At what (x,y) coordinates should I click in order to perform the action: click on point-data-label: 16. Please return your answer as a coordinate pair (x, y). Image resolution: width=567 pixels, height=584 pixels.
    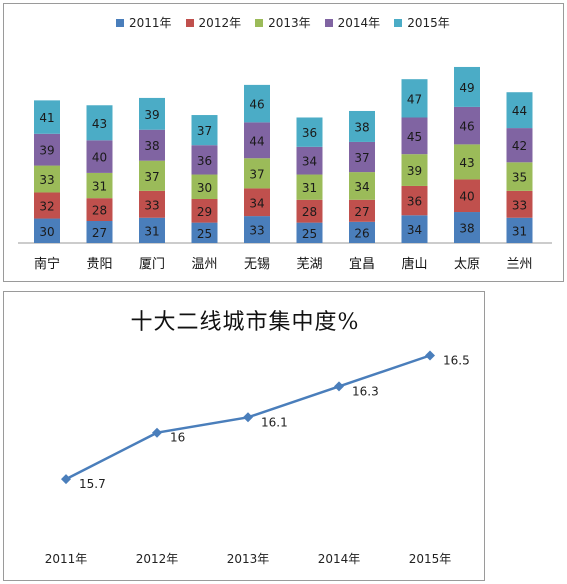
    Looking at the image, I should click on (177, 438).